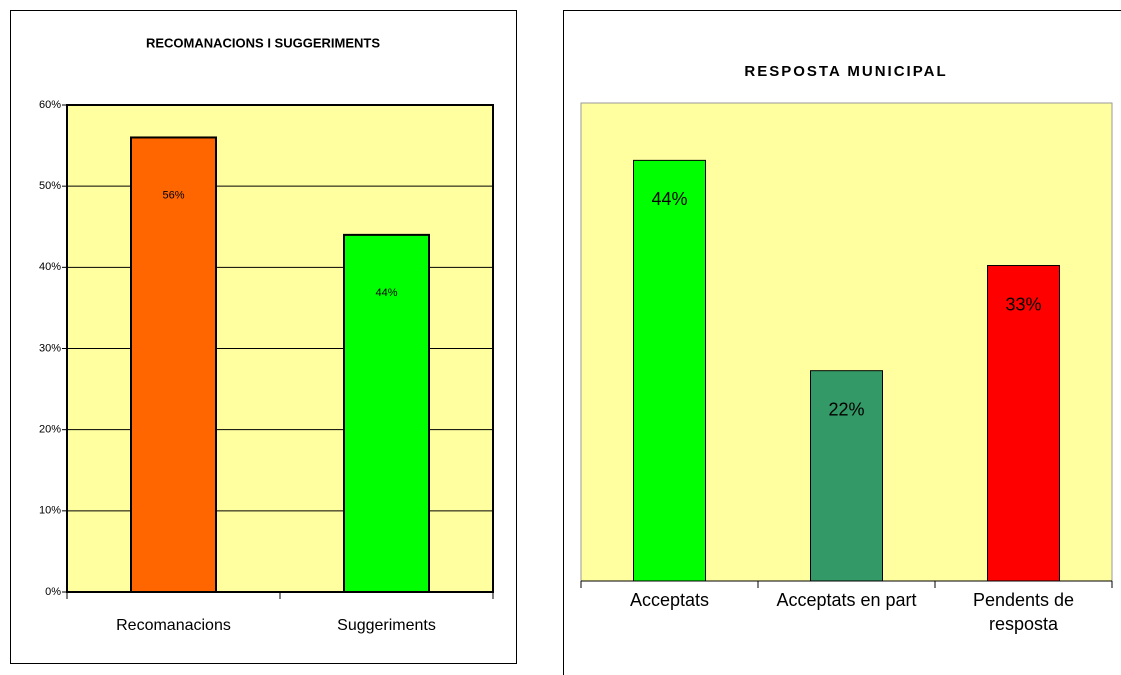  Describe the element at coordinates (50, 430) in the screenshot. I see `y-tick-label: 20%` at that location.